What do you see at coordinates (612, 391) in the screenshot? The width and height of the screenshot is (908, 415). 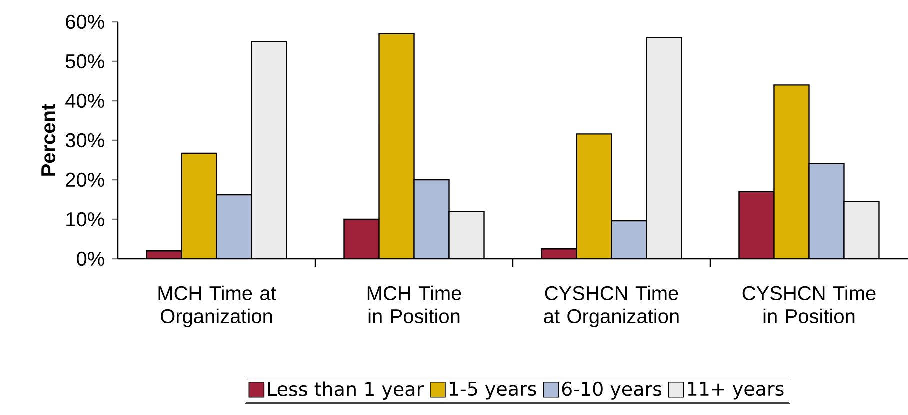 I see `legend-label: 6-10 years` at bounding box center [612, 391].